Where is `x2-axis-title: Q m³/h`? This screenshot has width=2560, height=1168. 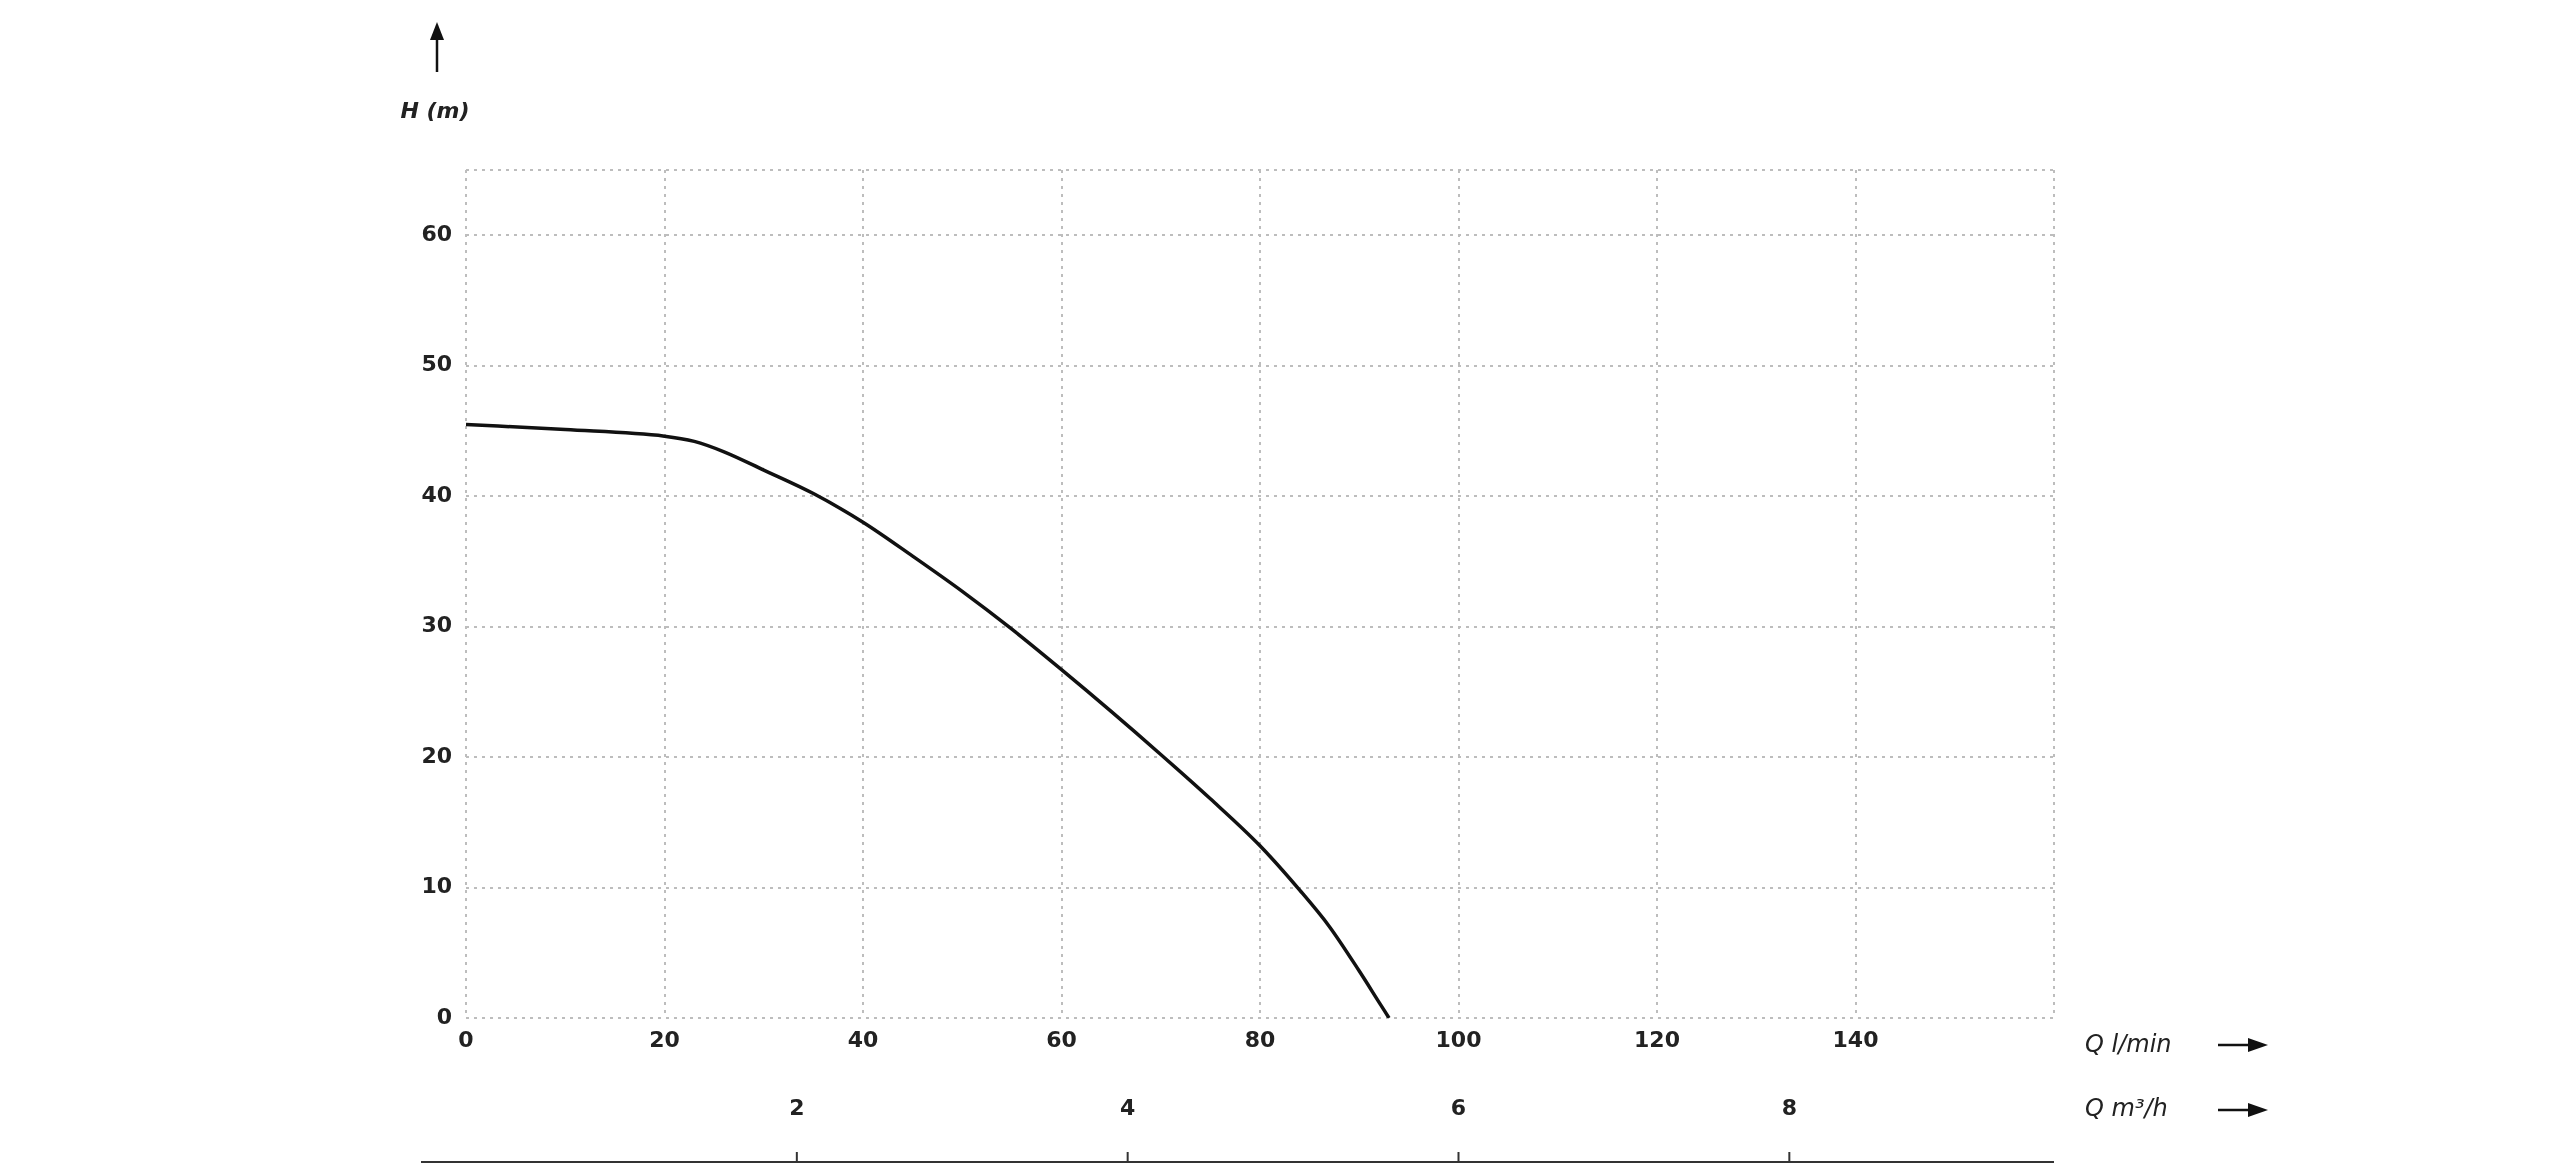
x2-axis-title: Q m³/h is located at coordinates (2126, 1108).